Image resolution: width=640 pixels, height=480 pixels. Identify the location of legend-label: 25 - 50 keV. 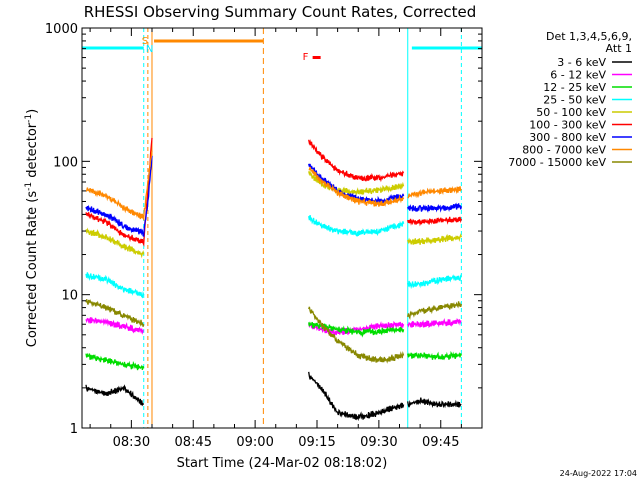
(574, 100).